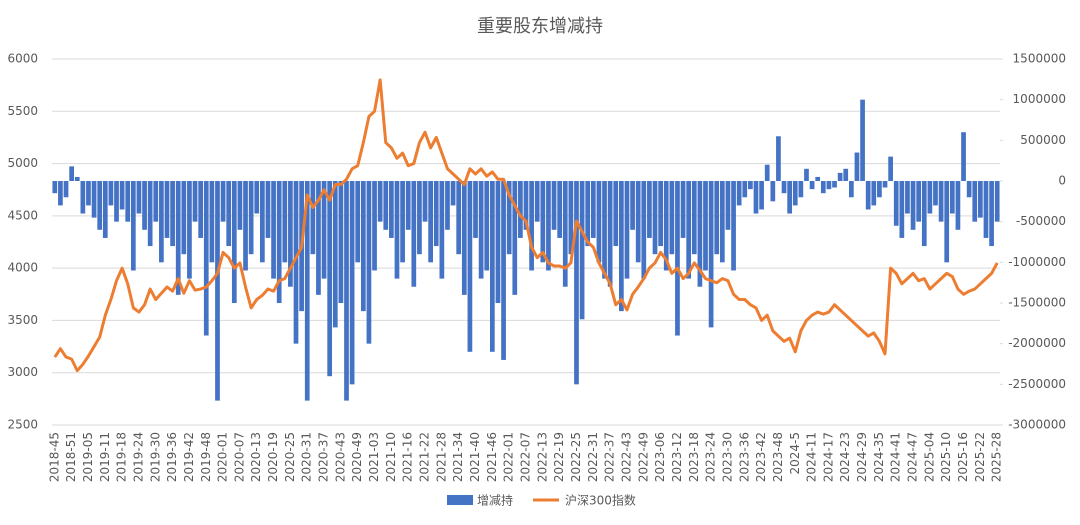  What do you see at coordinates (643, 457) in the screenshot?
I see `x-tick-label: 2022-49` at bounding box center [643, 457].